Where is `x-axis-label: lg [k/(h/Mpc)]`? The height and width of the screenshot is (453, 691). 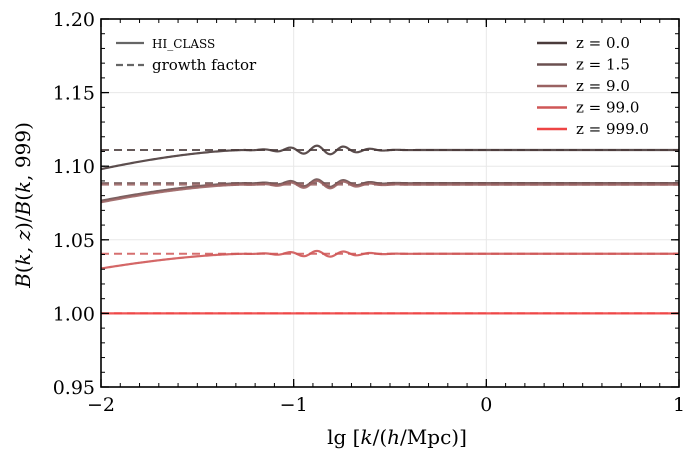 x-axis-label: lg [k/(h/Mpc)] is located at coordinates (397, 437).